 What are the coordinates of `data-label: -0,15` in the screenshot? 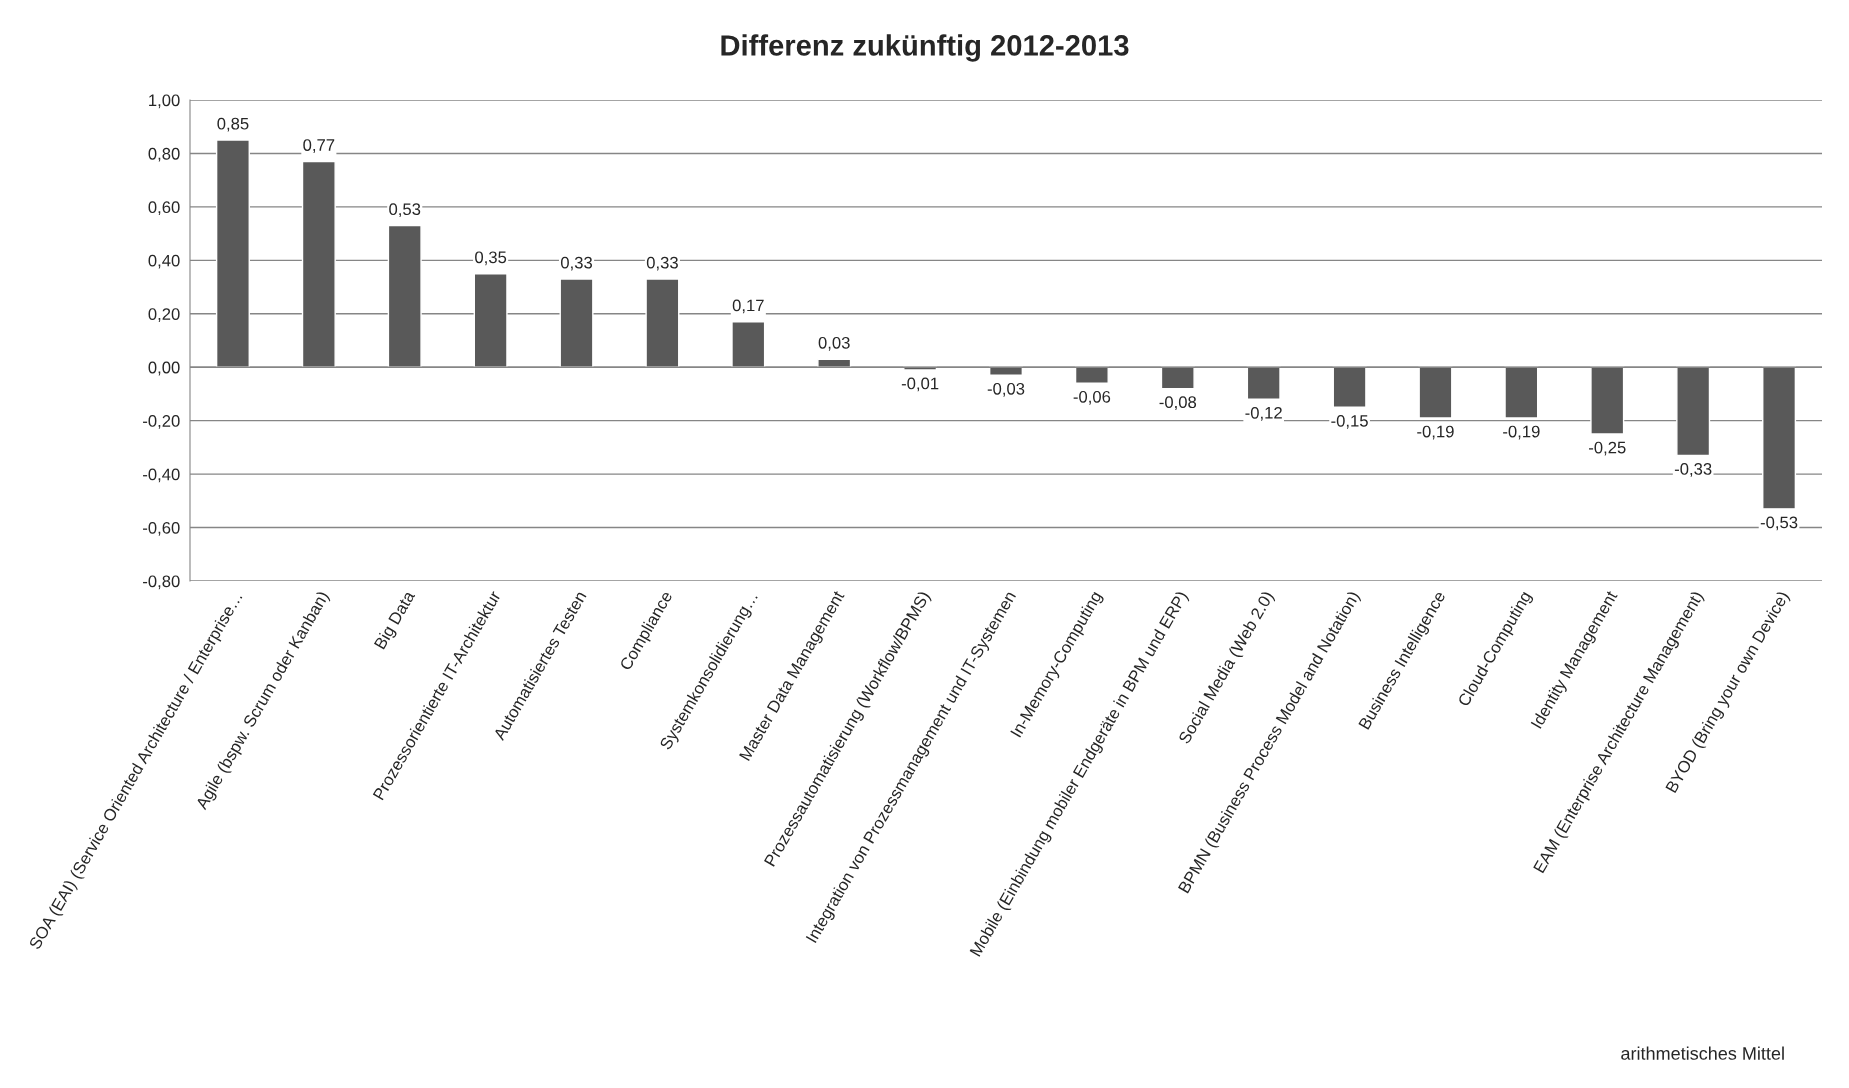 It's located at (1349, 421).